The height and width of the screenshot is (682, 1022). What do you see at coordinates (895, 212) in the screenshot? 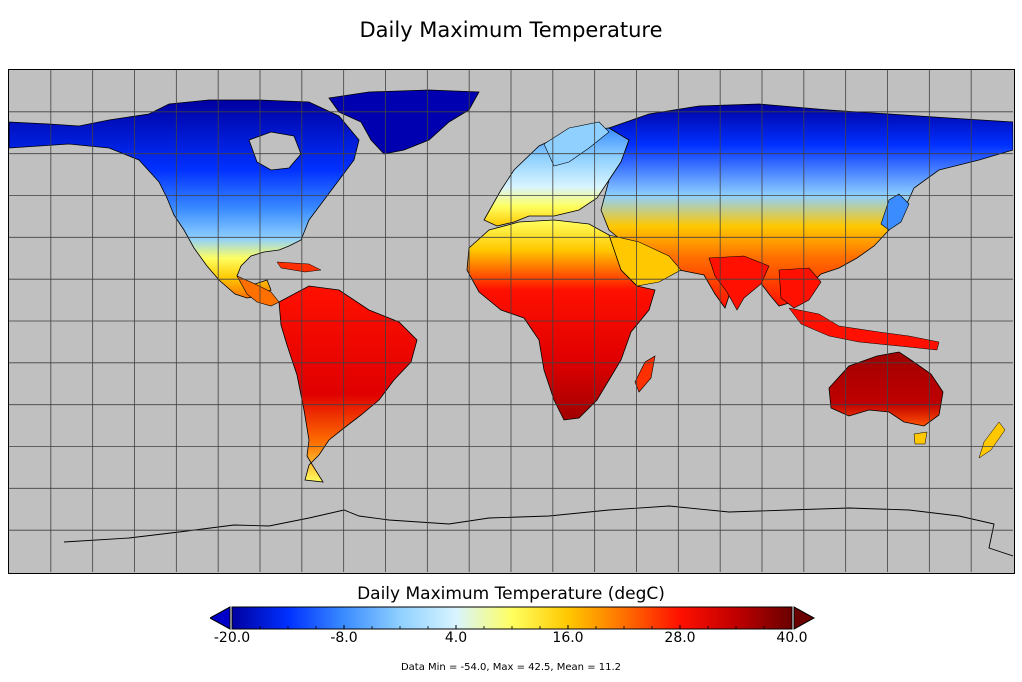
I see `japan` at bounding box center [895, 212].